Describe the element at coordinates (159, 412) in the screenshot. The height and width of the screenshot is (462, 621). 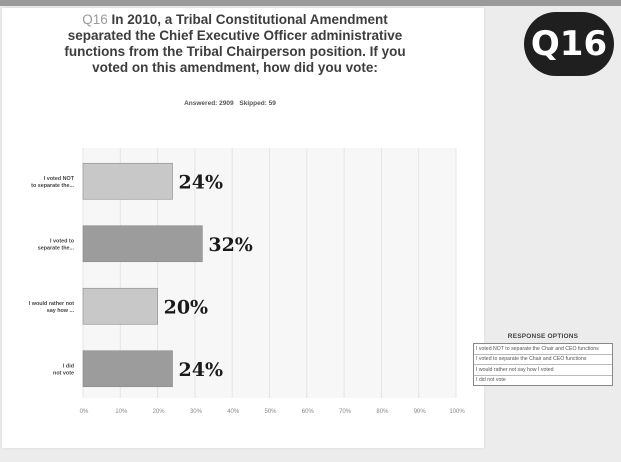
I see `x-tick-label: 20%` at that location.